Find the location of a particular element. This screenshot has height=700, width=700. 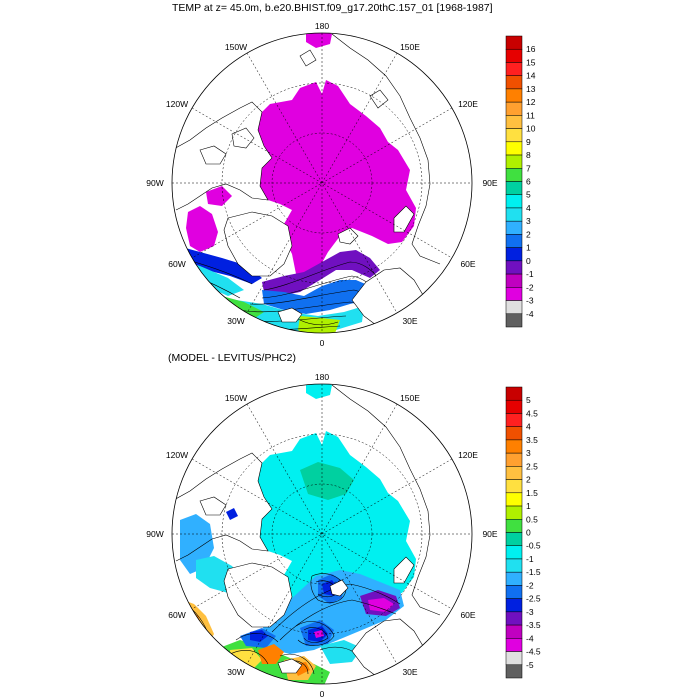

lon-label: 180 is located at coordinates (322, 26).